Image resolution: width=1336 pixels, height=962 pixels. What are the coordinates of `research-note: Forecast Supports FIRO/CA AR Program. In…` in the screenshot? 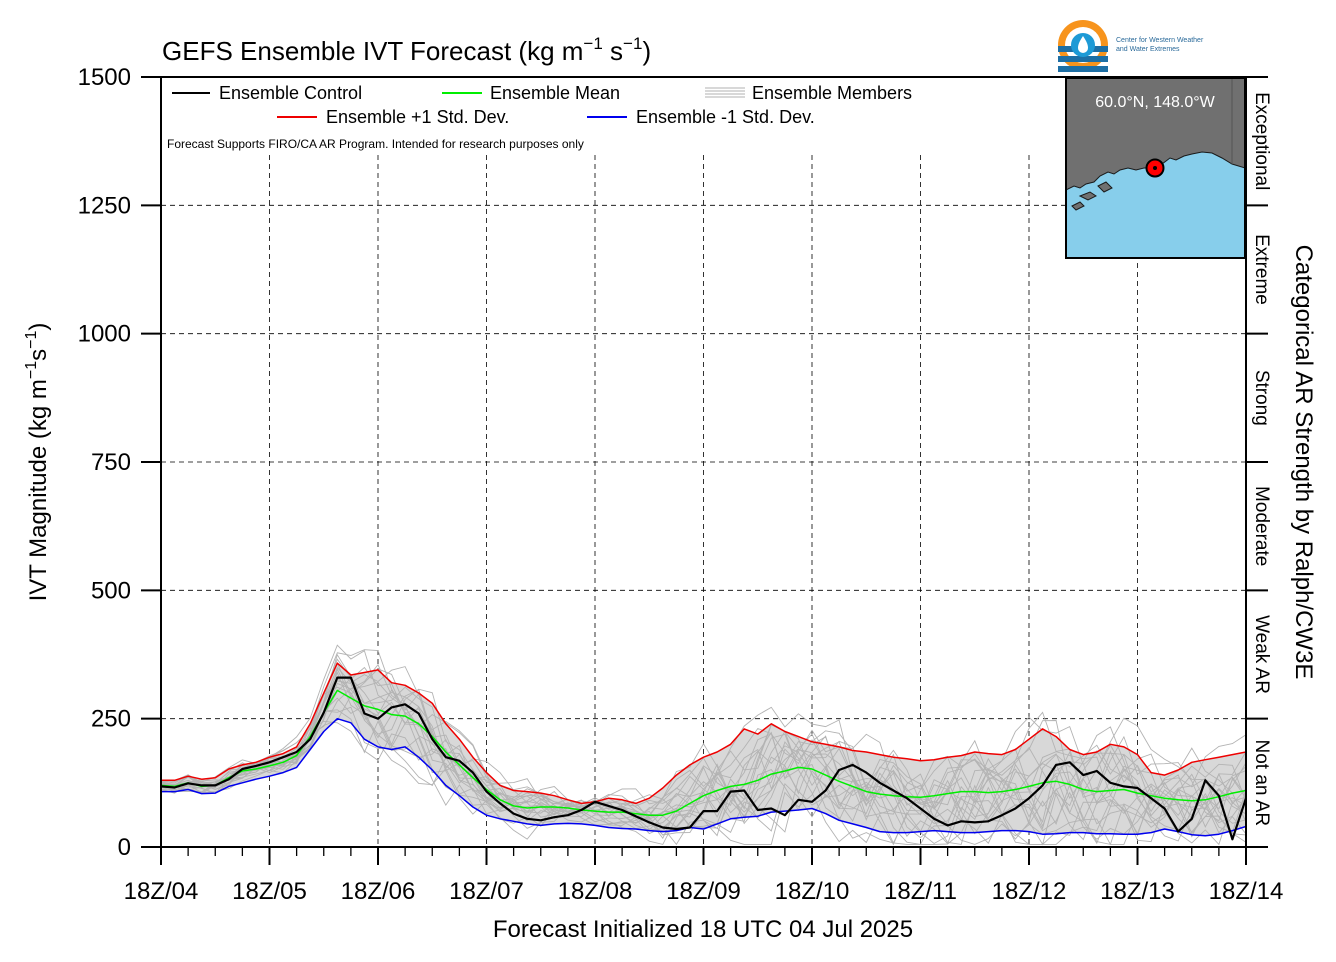 It's located at (375, 144).